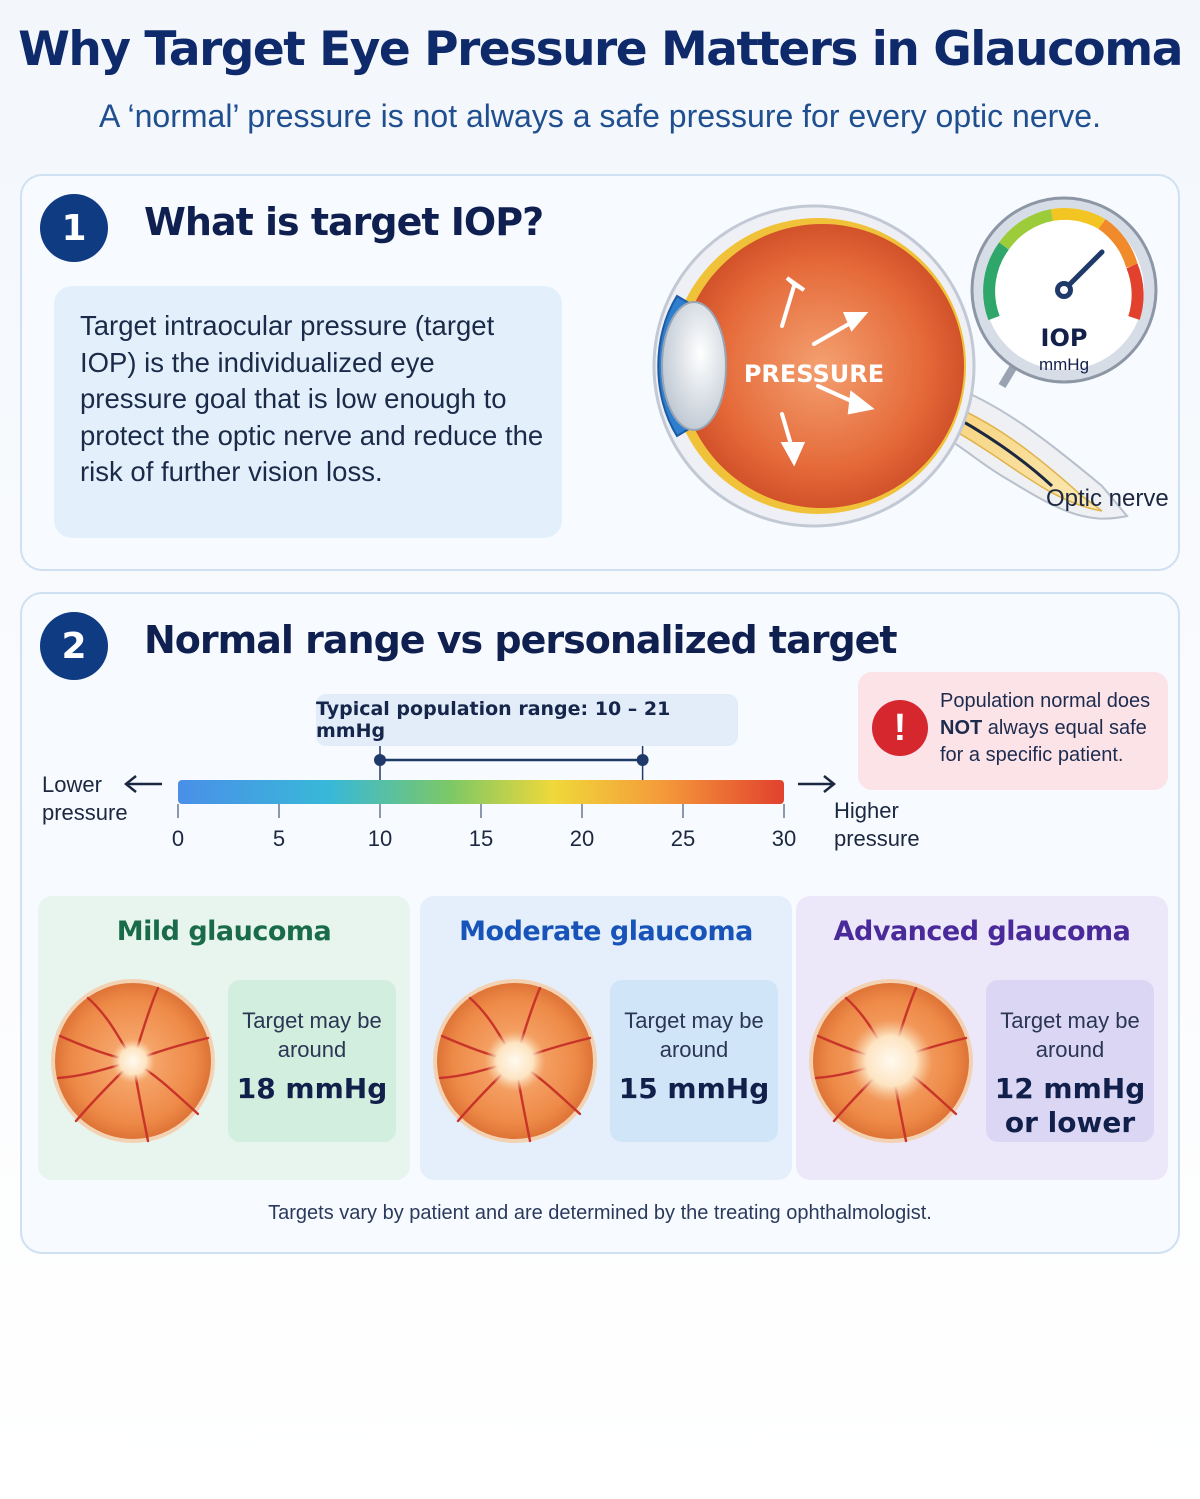 This screenshot has width=1200, height=1499. I want to click on scale-tick-label: 20, so click(582, 838).